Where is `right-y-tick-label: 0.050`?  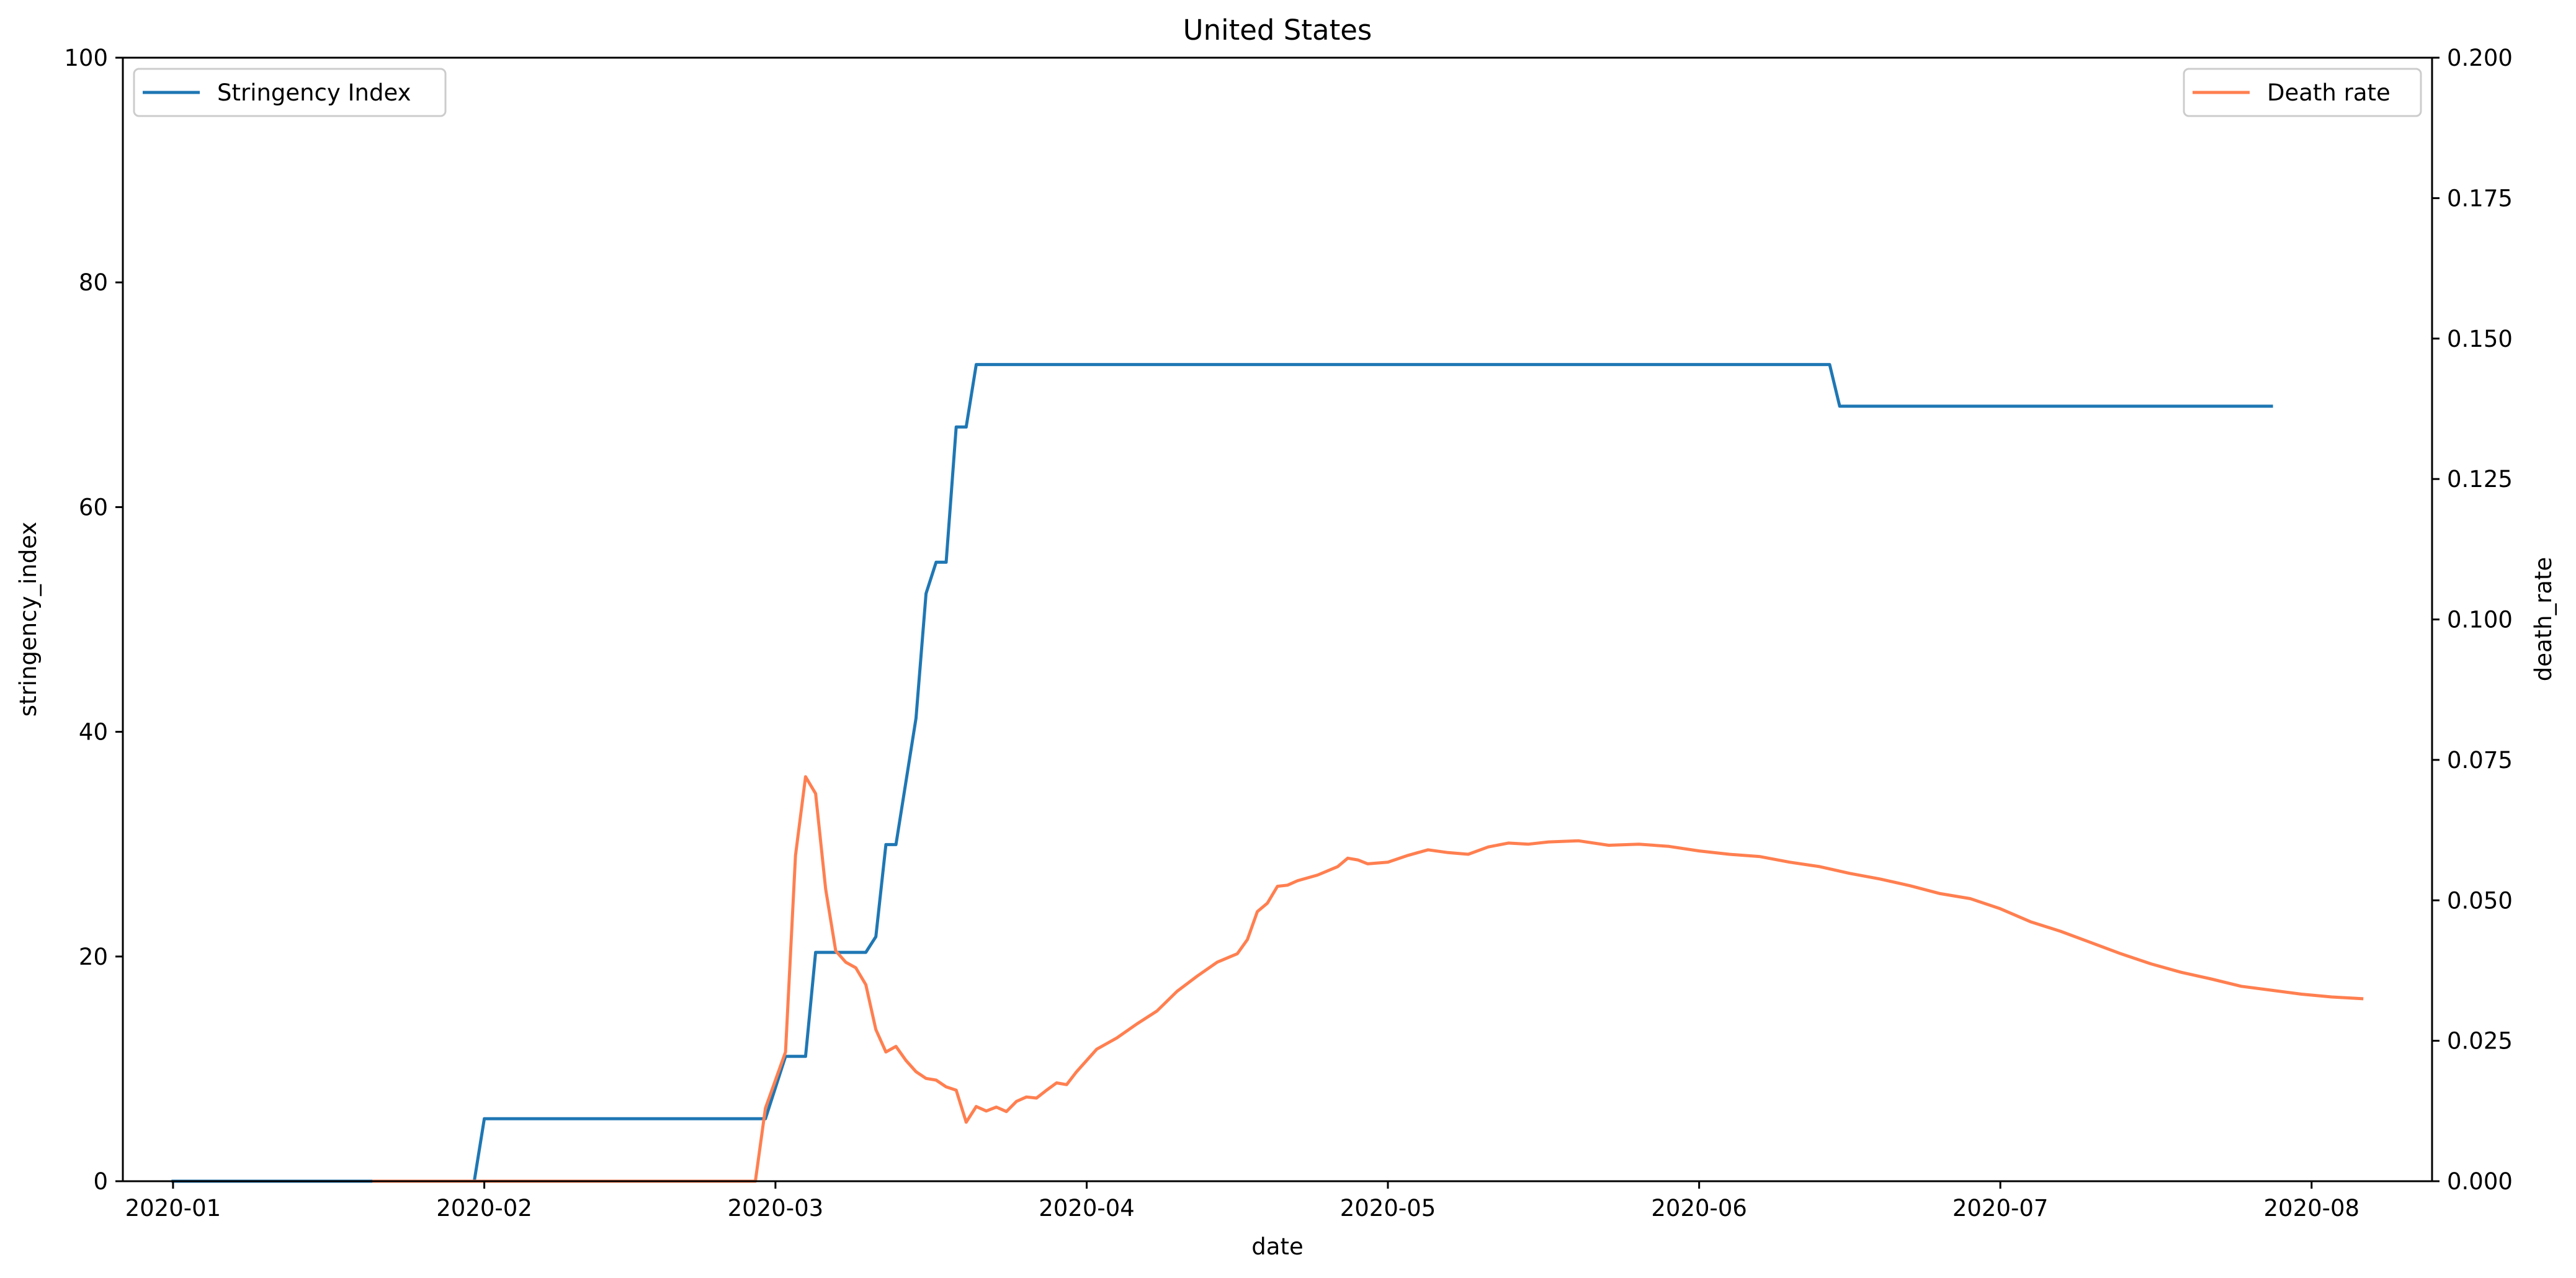
right-y-tick-label: 0.050 is located at coordinates (2480, 900).